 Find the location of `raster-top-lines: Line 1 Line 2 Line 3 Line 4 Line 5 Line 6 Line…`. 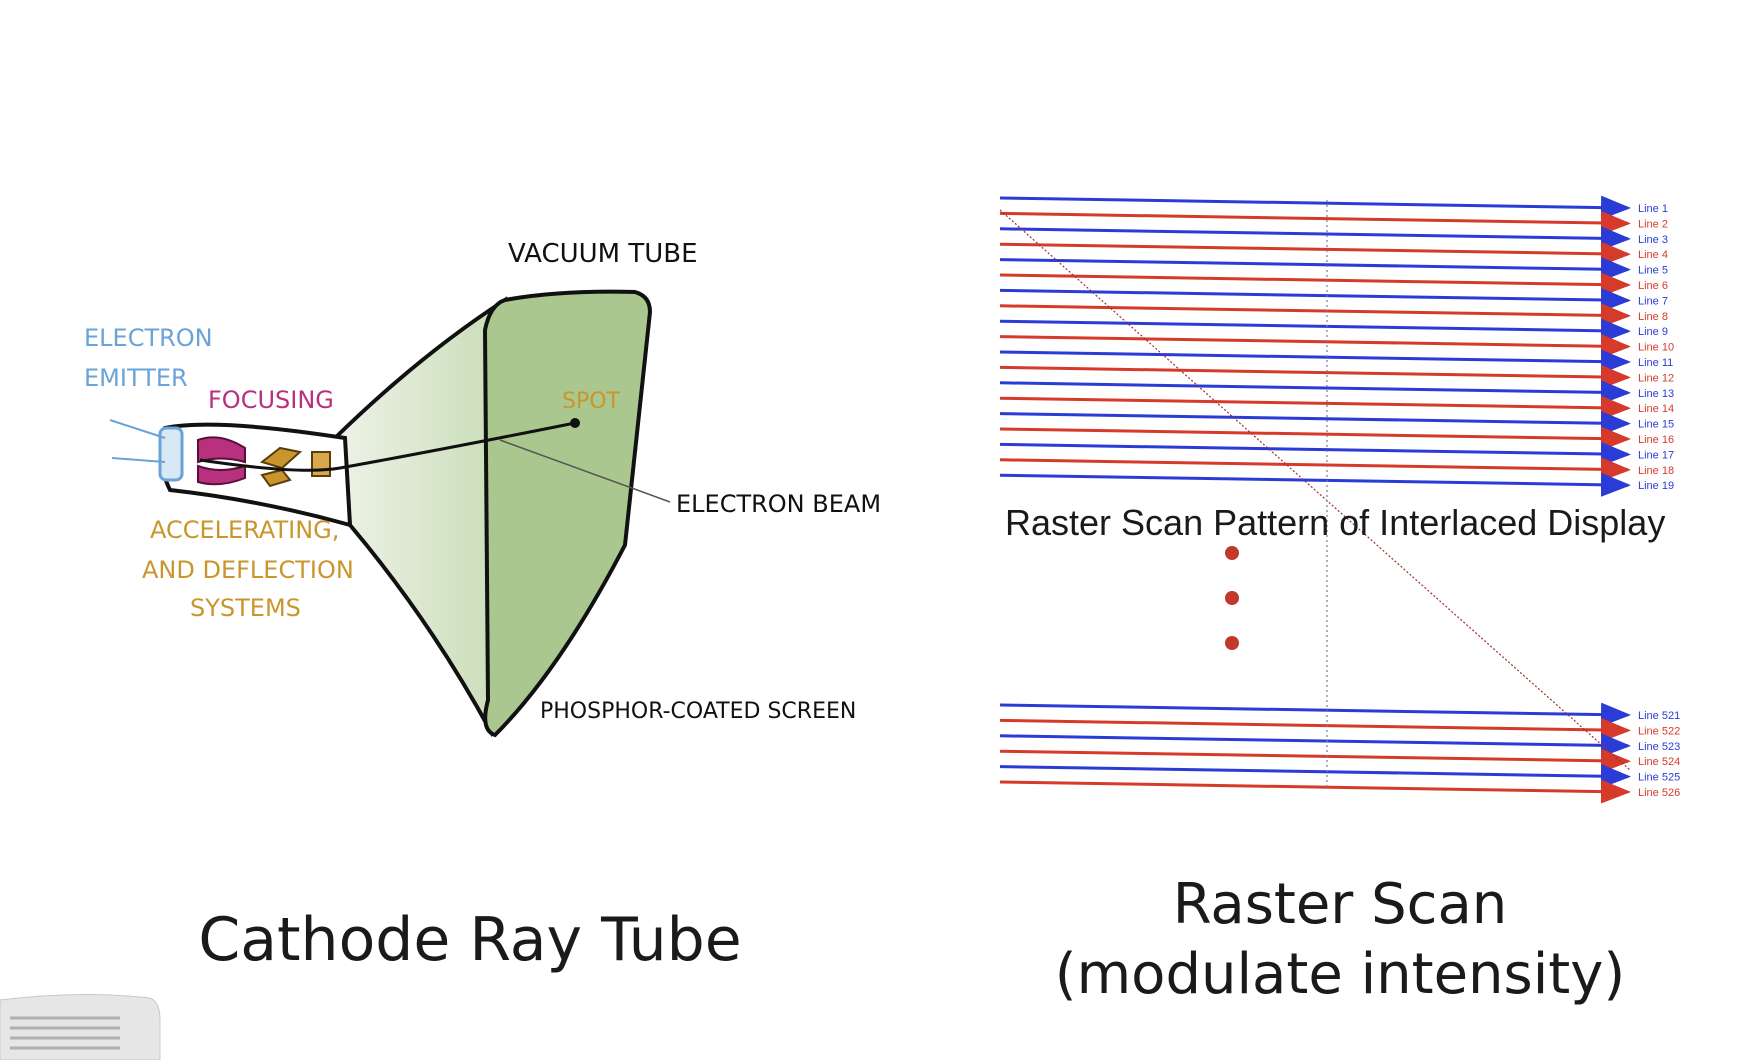

raster-top-lines: Line 1 Line 2 Line 3 Line 4 Line 5 Line 6 Line… is located at coordinates (1336, 346).